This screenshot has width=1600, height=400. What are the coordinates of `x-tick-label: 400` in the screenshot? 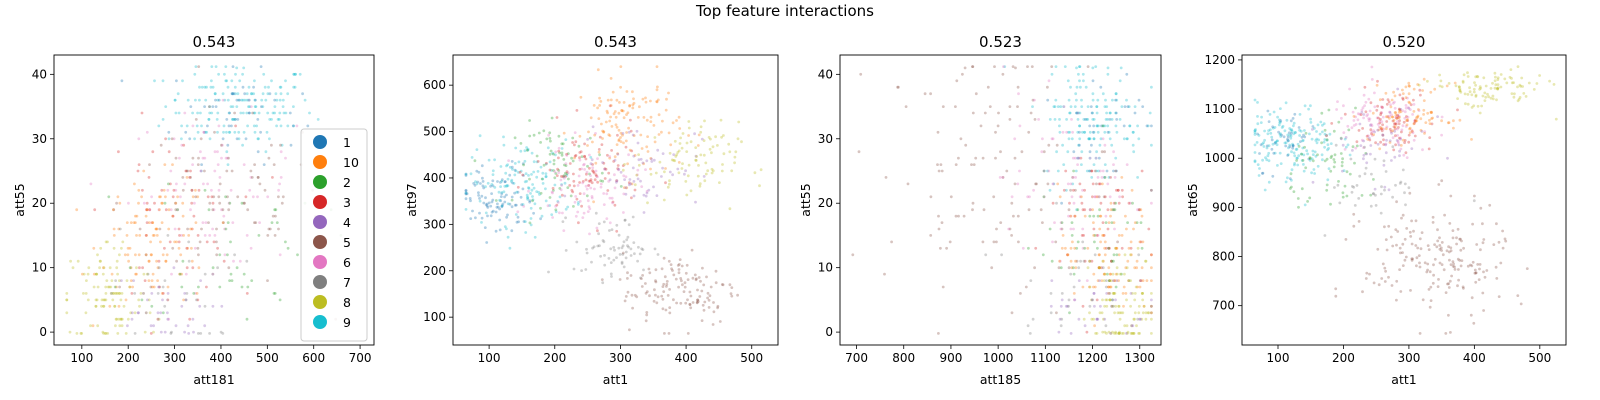 It's located at (221, 358).